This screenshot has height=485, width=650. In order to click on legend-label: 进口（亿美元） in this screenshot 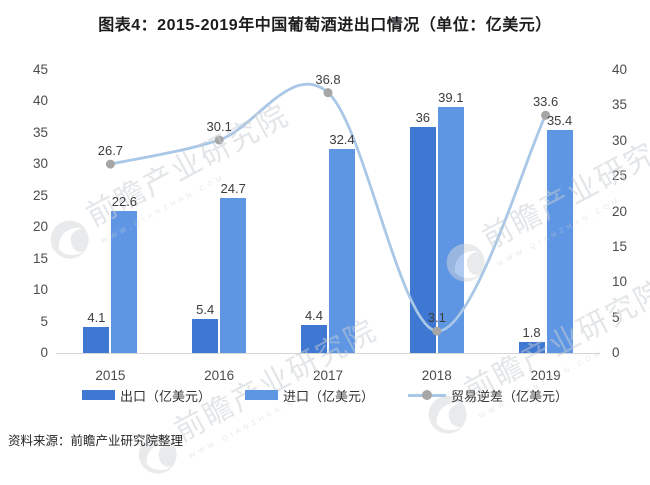, I will do `click(328, 396)`.